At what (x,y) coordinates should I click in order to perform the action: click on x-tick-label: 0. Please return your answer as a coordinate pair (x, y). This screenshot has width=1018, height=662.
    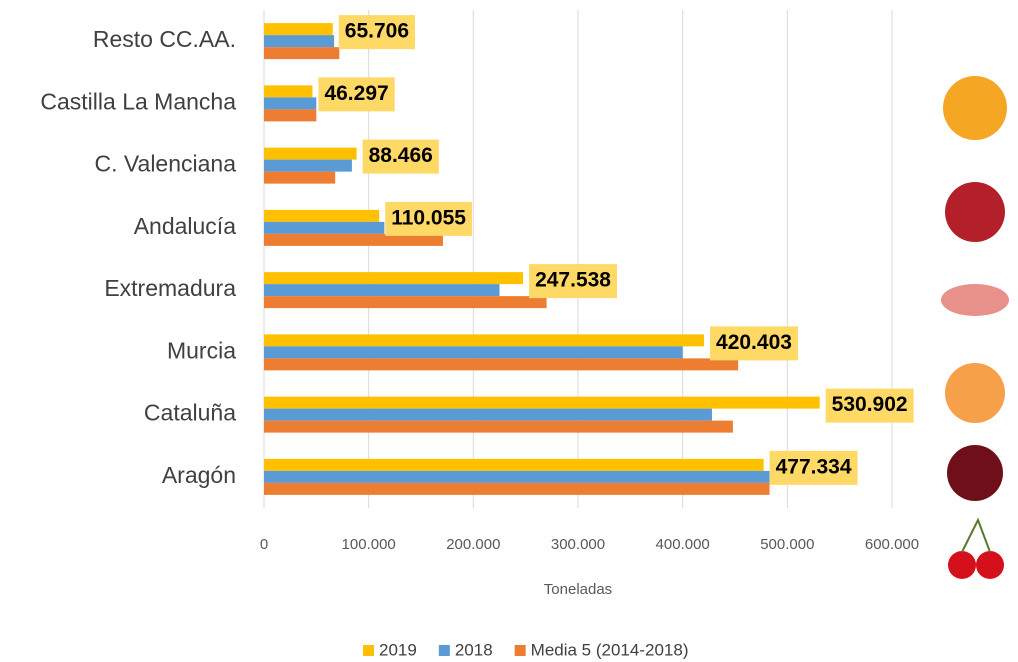
    Looking at the image, I should click on (264, 544).